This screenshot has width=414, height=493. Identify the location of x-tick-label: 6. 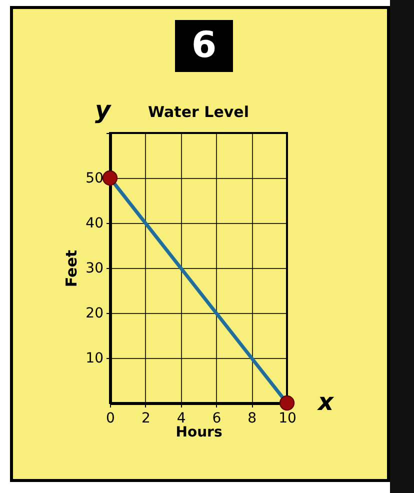
(217, 418).